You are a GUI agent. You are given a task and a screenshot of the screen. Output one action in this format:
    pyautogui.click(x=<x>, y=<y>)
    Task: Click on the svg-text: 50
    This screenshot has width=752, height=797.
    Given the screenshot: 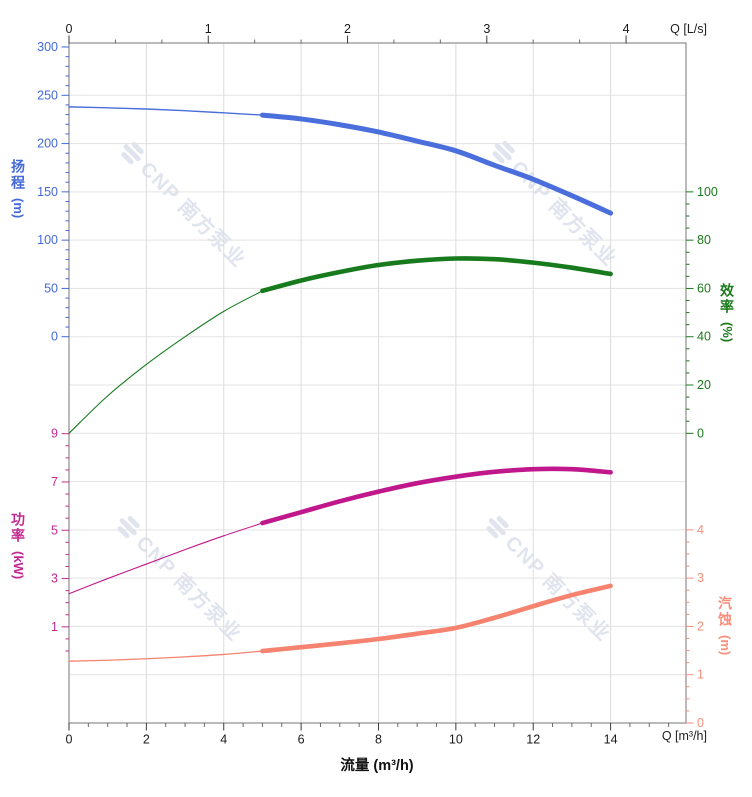 What is the action you would take?
    pyautogui.click(x=51, y=288)
    